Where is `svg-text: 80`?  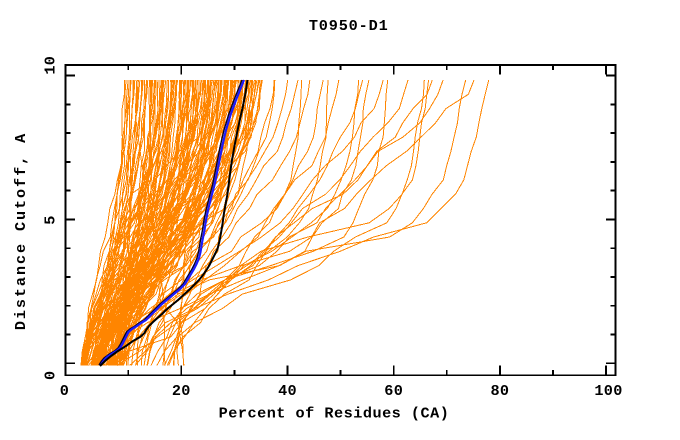
svg-text: 80 is located at coordinates (499, 391).